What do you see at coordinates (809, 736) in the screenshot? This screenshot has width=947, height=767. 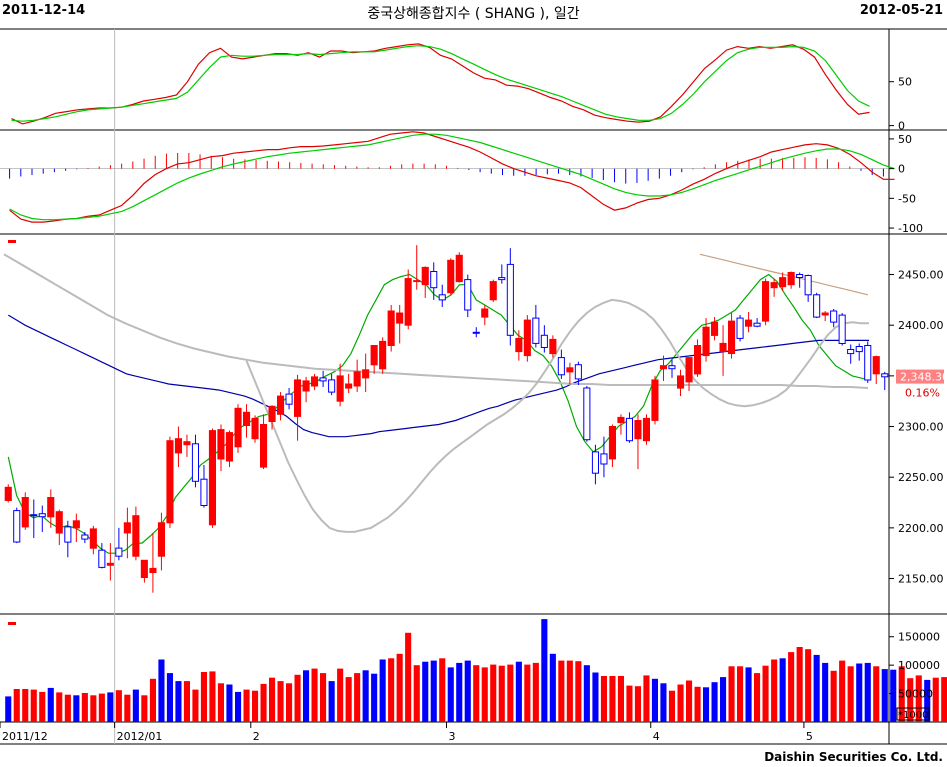 I see `x-tick-label: 5` at bounding box center [809, 736].